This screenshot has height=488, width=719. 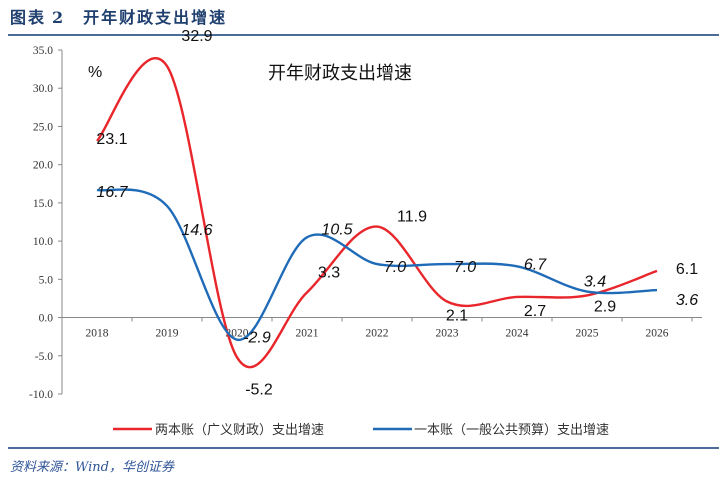 What do you see at coordinates (329, 272) in the screenshot?
I see `data-label: 3.3` at bounding box center [329, 272].